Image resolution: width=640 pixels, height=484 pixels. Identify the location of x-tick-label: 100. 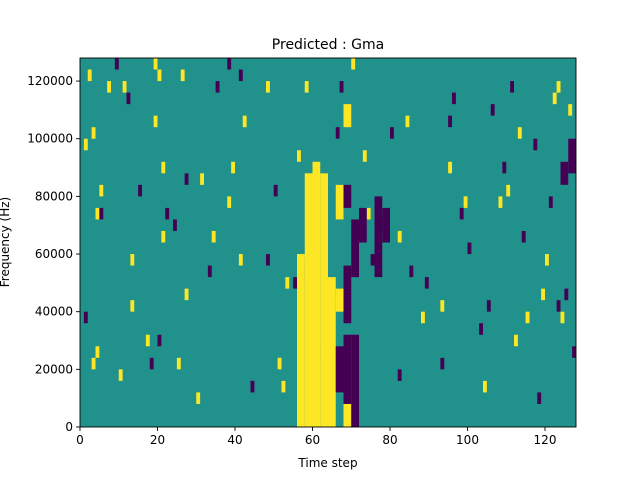
(467, 440).